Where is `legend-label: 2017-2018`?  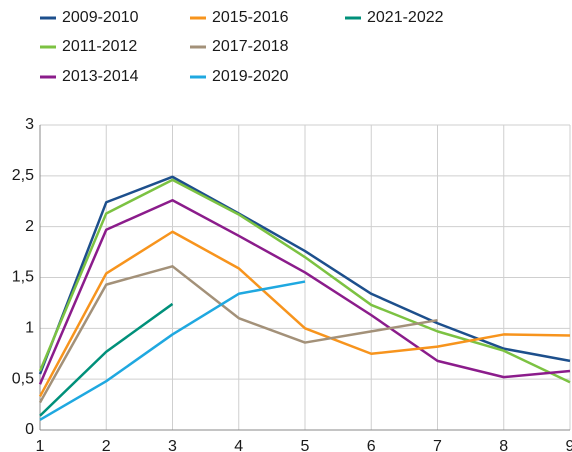
legend-label: 2017-2018 is located at coordinates (250, 46).